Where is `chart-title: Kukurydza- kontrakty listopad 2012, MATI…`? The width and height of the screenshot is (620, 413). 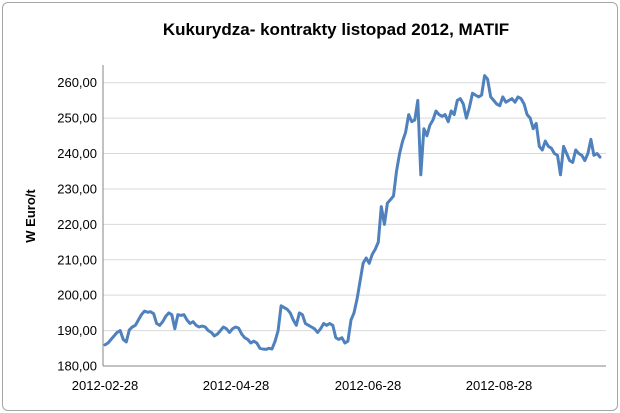
chart-title: Kukurydza- kontrakty listopad 2012, MATI… is located at coordinates (336, 29).